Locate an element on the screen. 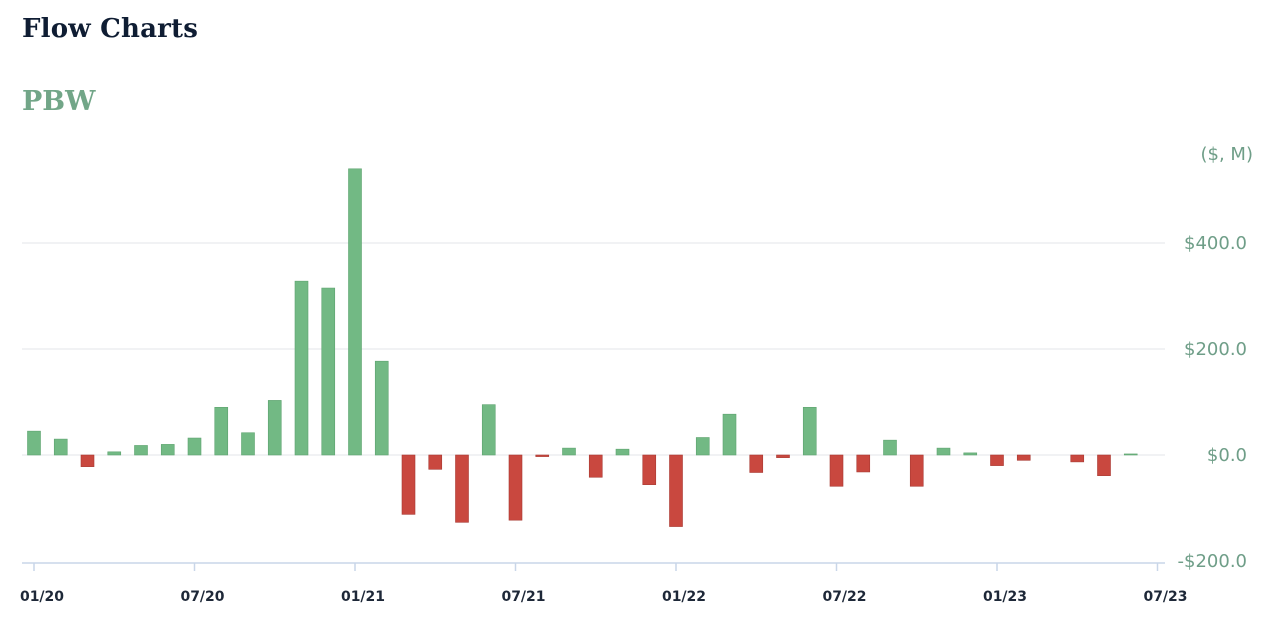  y-axis-unit-label: ($, M) is located at coordinates (1226, 154).